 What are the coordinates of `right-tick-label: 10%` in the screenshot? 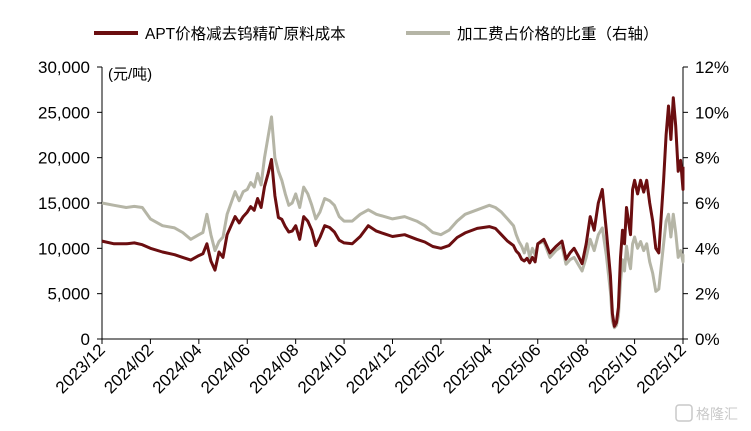 It's located at (712, 112).